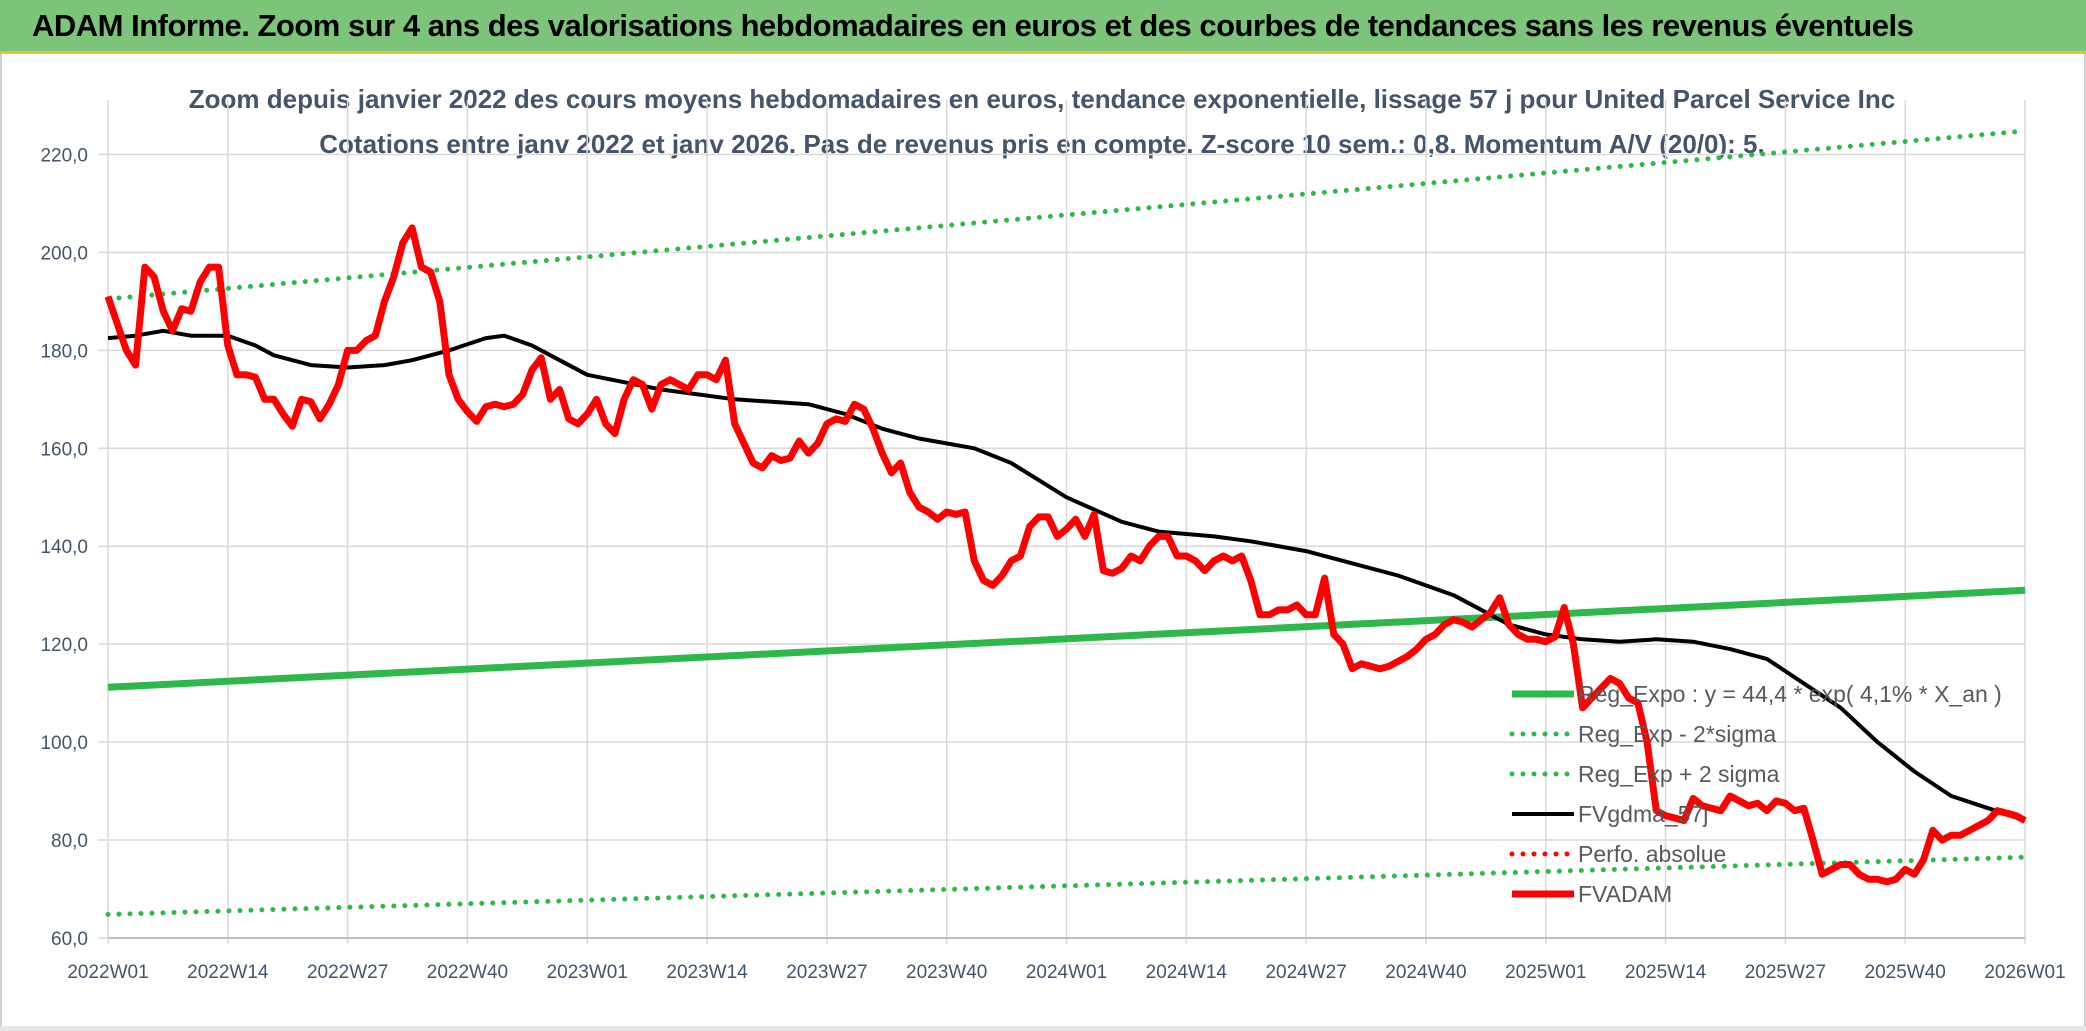 The height and width of the screenshot is (1031, 2086). I want to click on x-tick-label: 2023W14, so click(707, 972).